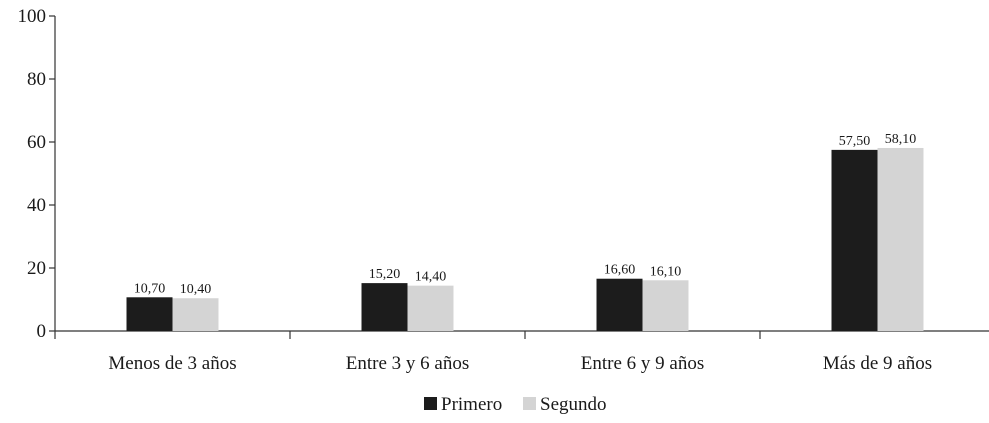  Describe the element at coordinates (150, 288) in the screenshot. I see `data-label: 10,70` at that location.